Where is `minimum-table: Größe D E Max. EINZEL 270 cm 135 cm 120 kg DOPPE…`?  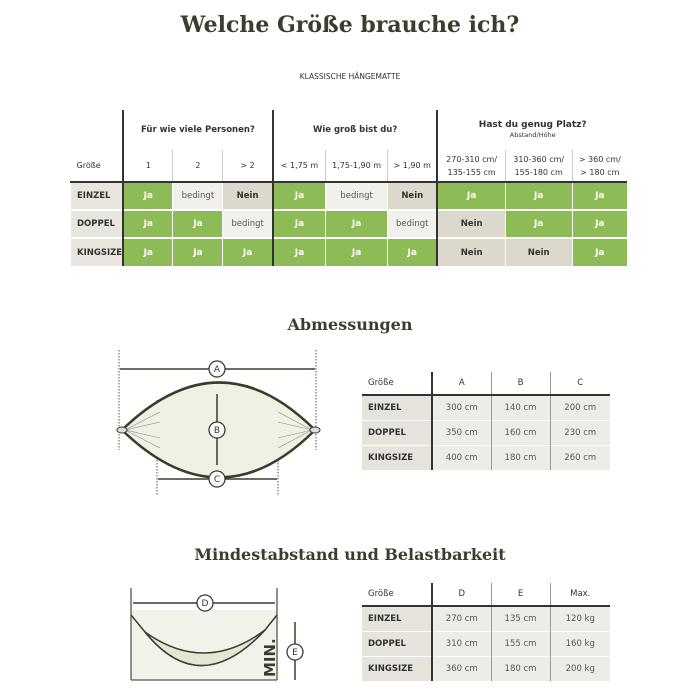
minimum-table: Größe D E Max. EINZEL 270 cm 135 cm 120 kg DOPPE… is located at coordinates (486, 632).